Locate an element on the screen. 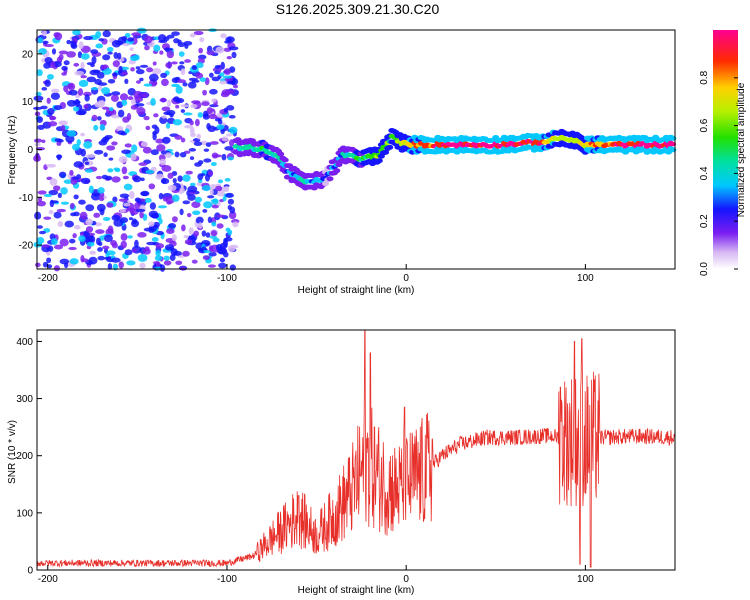 The image size is (750, 600). snr-y-tick-label: 100 is located at coordinates (24, 513).